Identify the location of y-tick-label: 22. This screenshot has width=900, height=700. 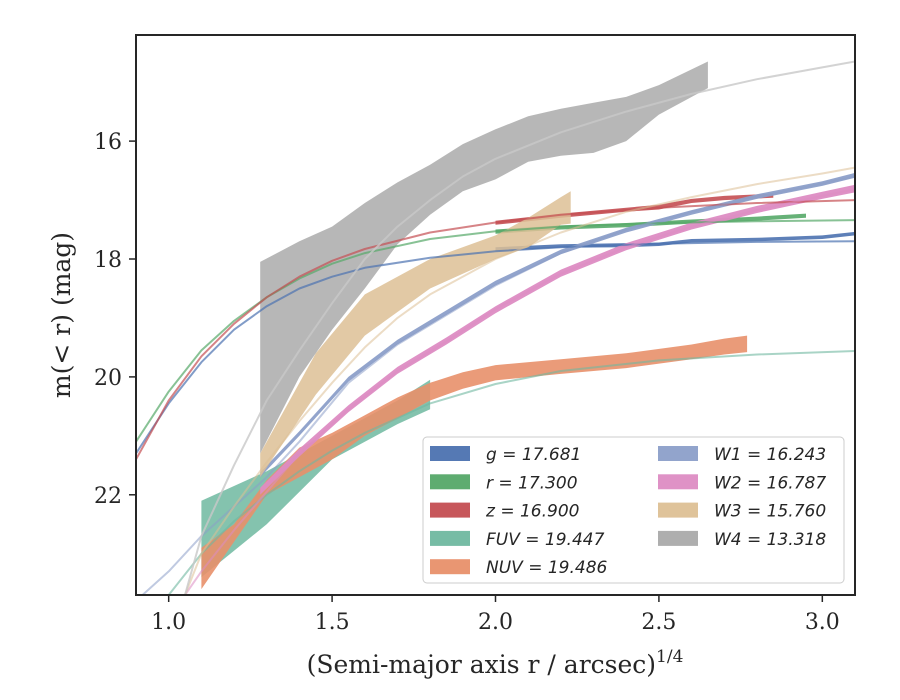
(108, 496).